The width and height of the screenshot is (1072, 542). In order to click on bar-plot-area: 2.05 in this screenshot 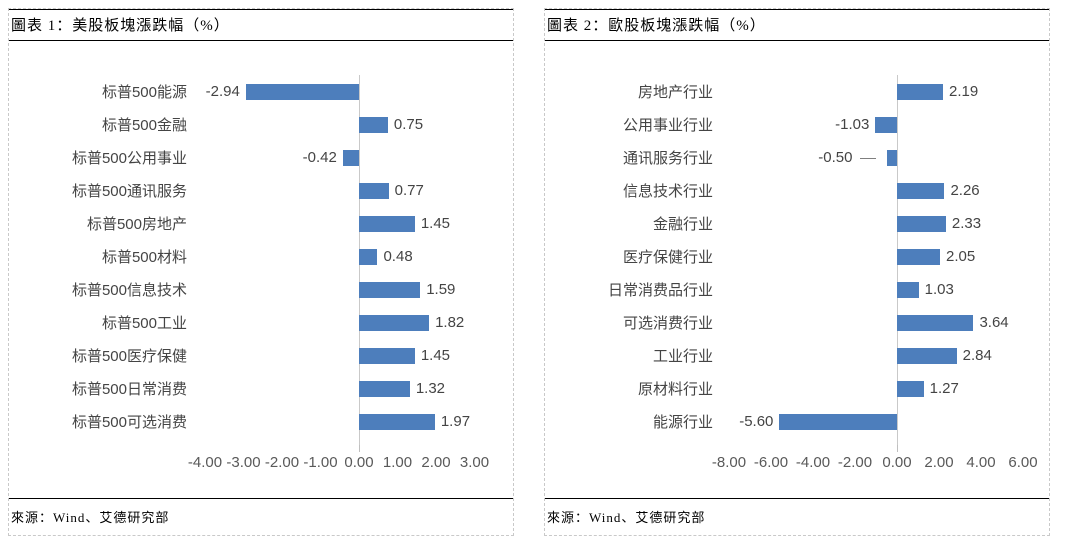, I will do `click(881, 256)`.